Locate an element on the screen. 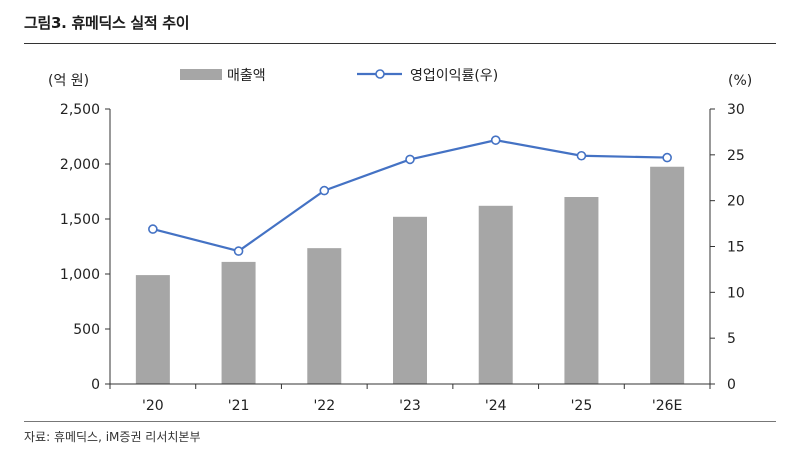 The height and width of the screenshot is (461, 800). legend-label-line: 영업이익률(우) is located at coordinates (454, 76).